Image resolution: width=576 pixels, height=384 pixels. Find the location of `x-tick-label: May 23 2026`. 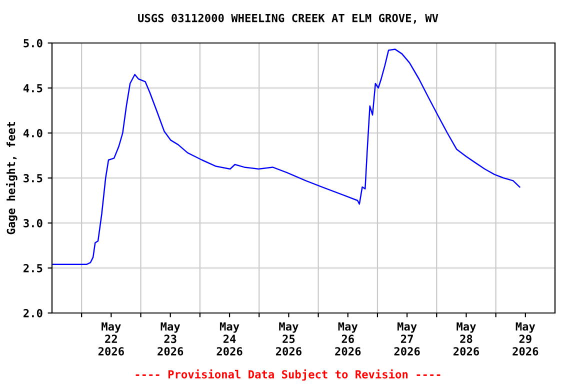

x-tick-label: May 23 2026 is located at coordinates (171, 339).